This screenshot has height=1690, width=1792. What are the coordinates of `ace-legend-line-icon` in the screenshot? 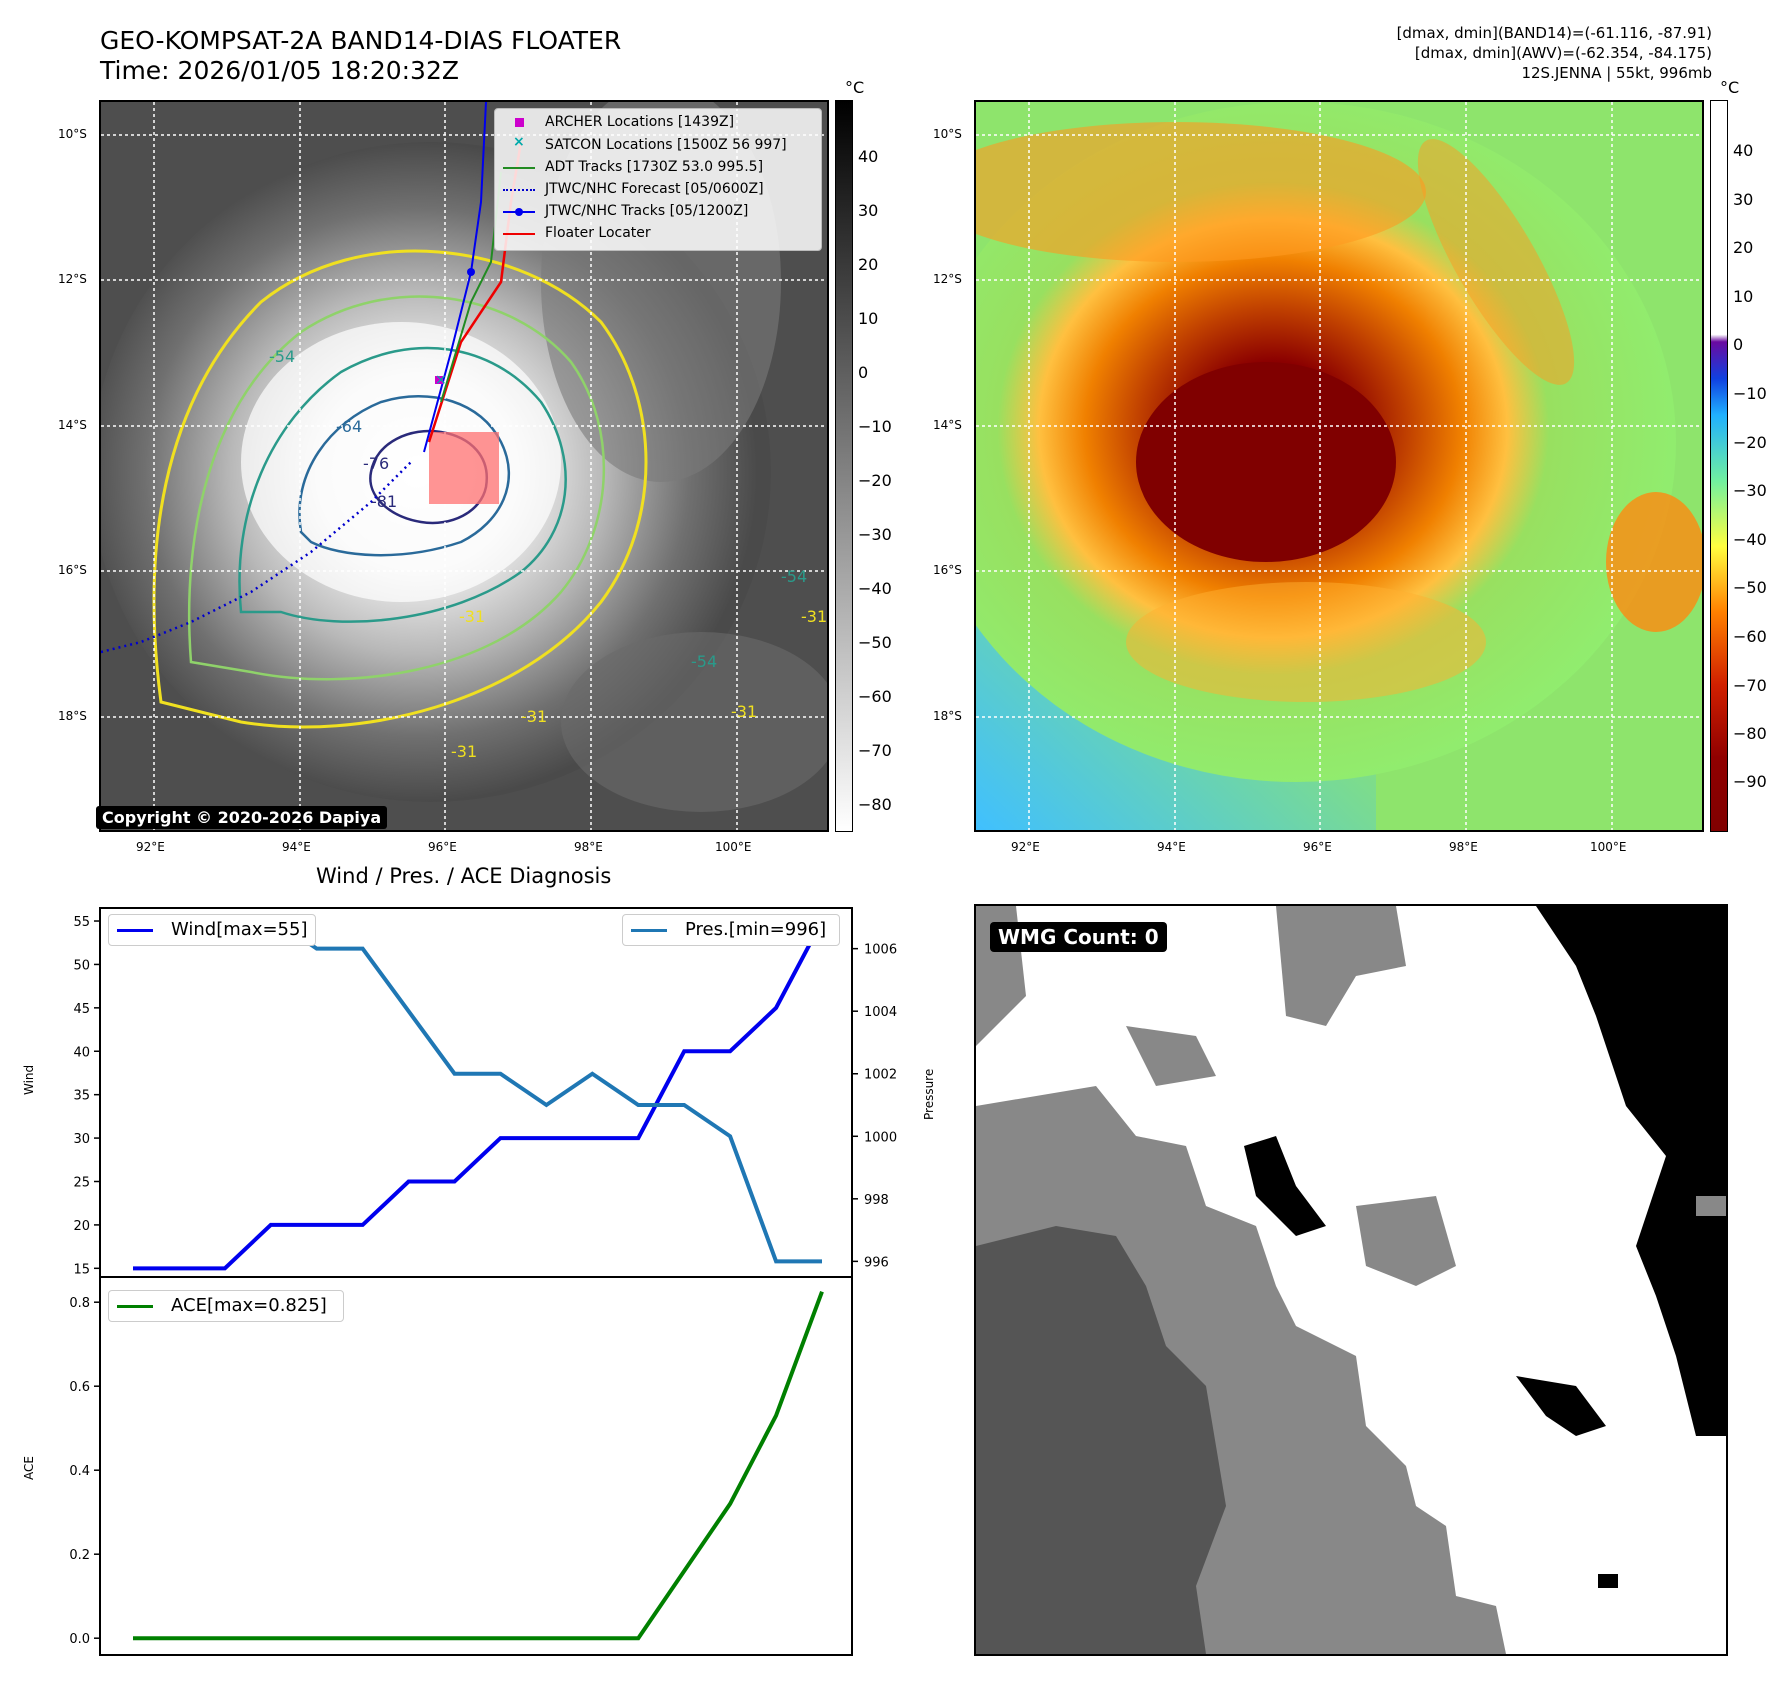 It's located at (135, 1306).